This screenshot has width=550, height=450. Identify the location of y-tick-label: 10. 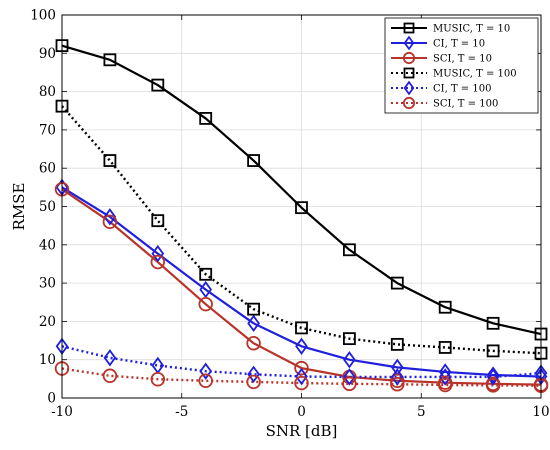
(47, 360).